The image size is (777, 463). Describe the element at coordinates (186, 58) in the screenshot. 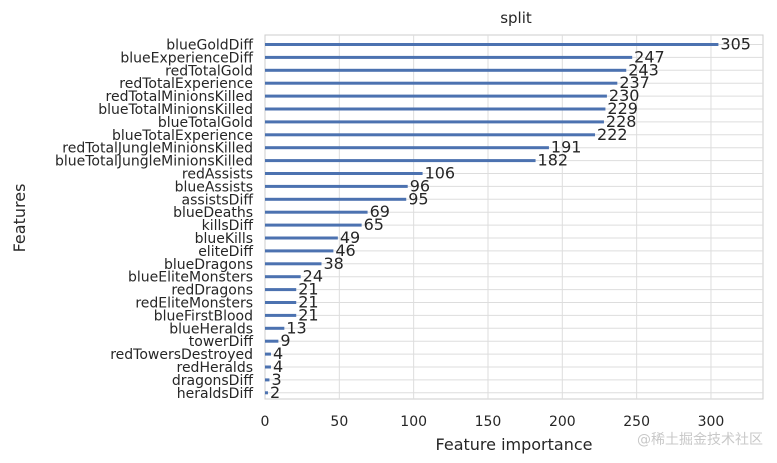

I see `y-tick-label: blueExperienceDiff` at that location.